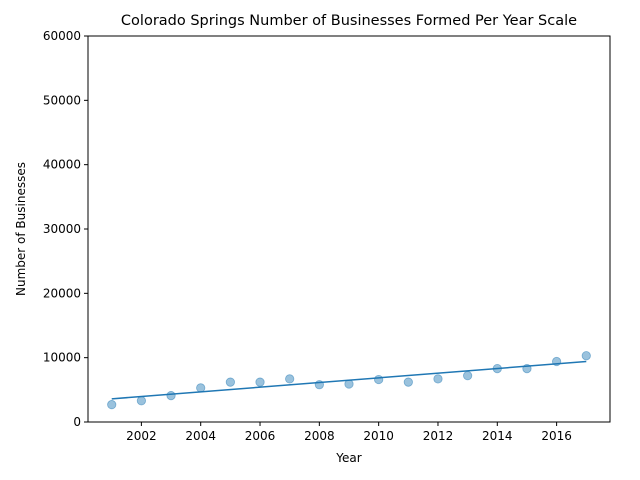 This screenshot has width=640, height=480. Describe the element at coordinates (378, 436) in the screenshot. I see `x-tick-label: 2010` at that location.